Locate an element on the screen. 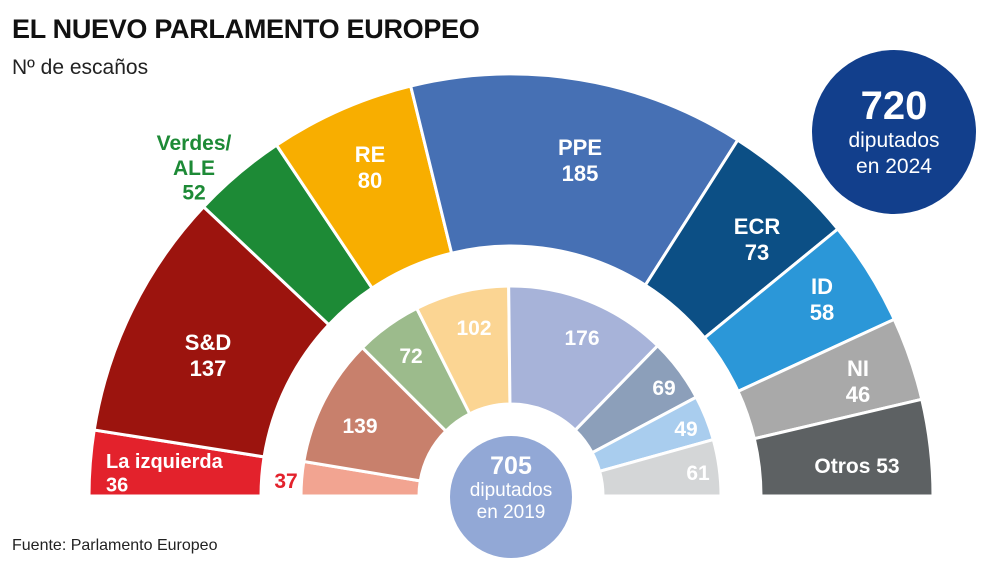 The height and width of the screenshot is (567, 1000). total-badge-2024: 720 diputados en 2024 is located at coordinates (894, 132).